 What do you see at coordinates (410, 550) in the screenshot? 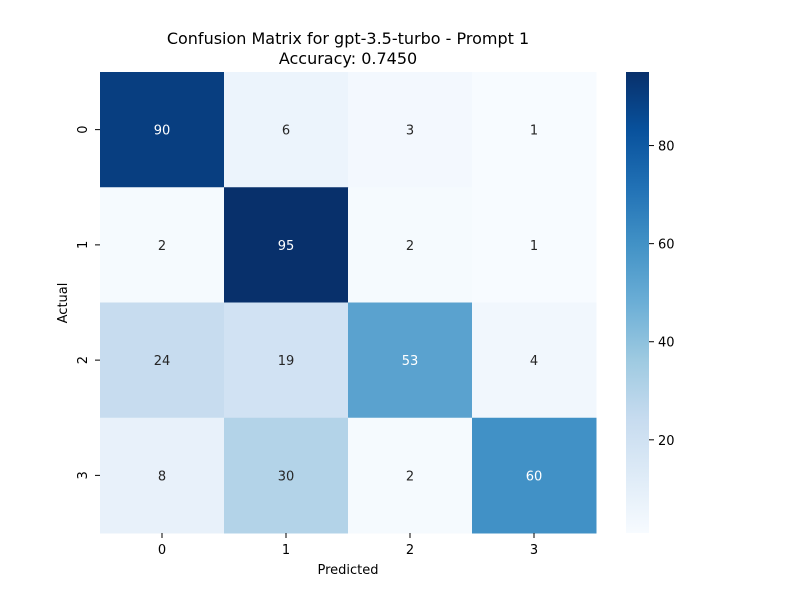
I see `x-tick-label: 2` at bounding box center [410, 550].